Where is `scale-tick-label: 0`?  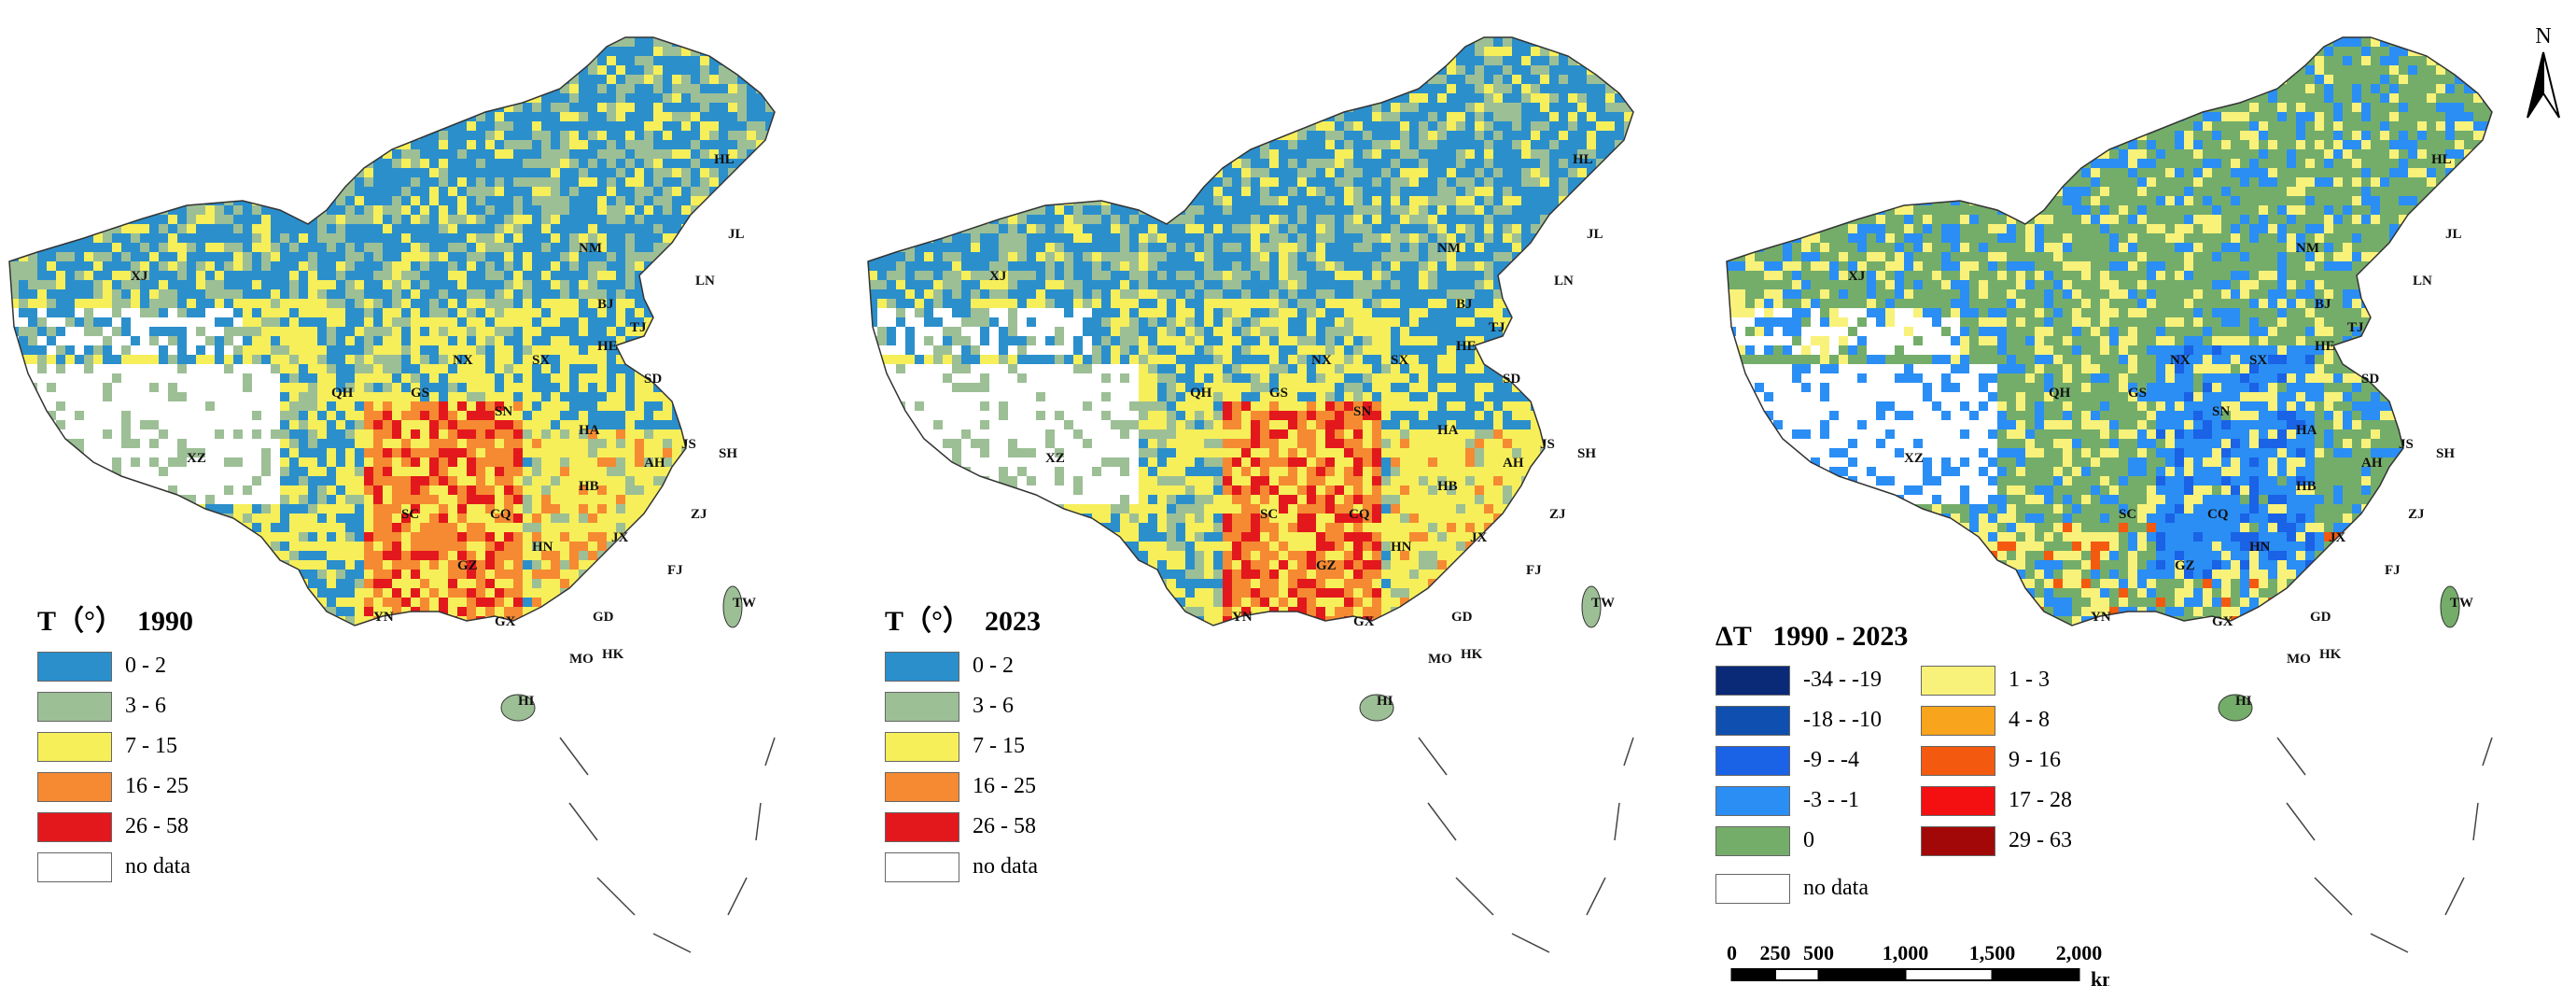
scale-tick-label: 0 is located at coordinates (1732, 953).